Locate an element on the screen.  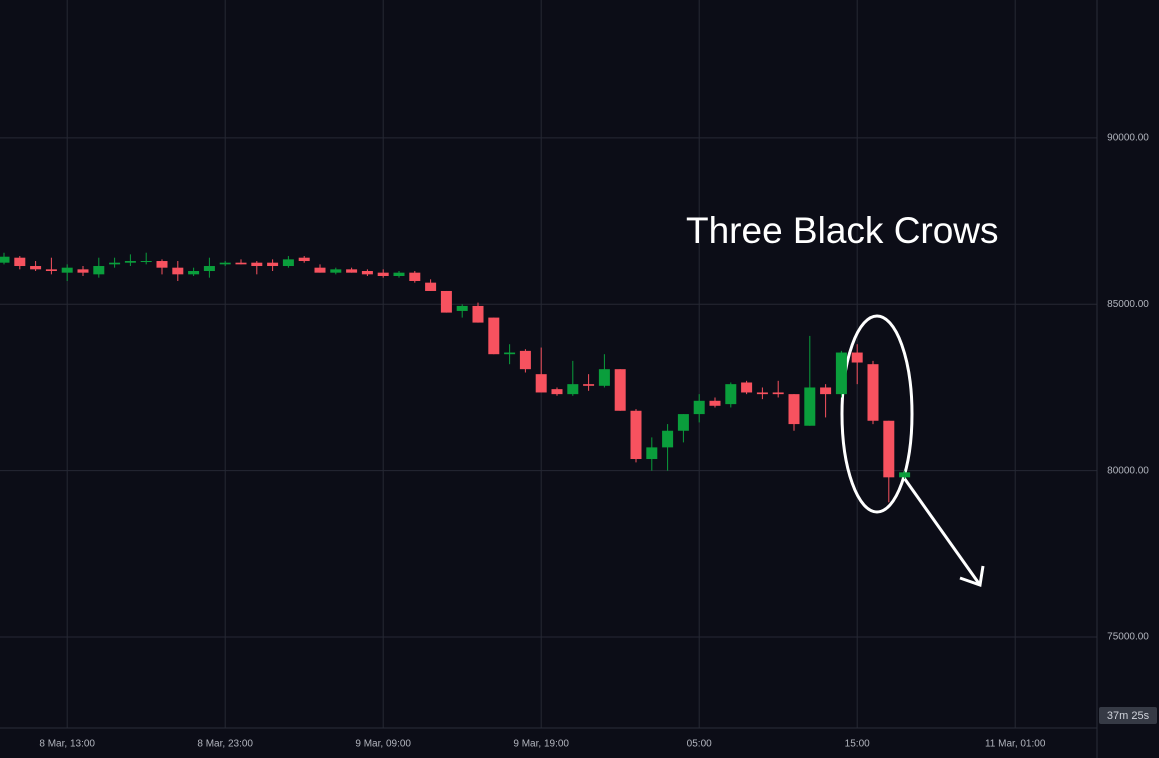
y-tick-label: 90000.00 is located at coordinates (1128, 138).